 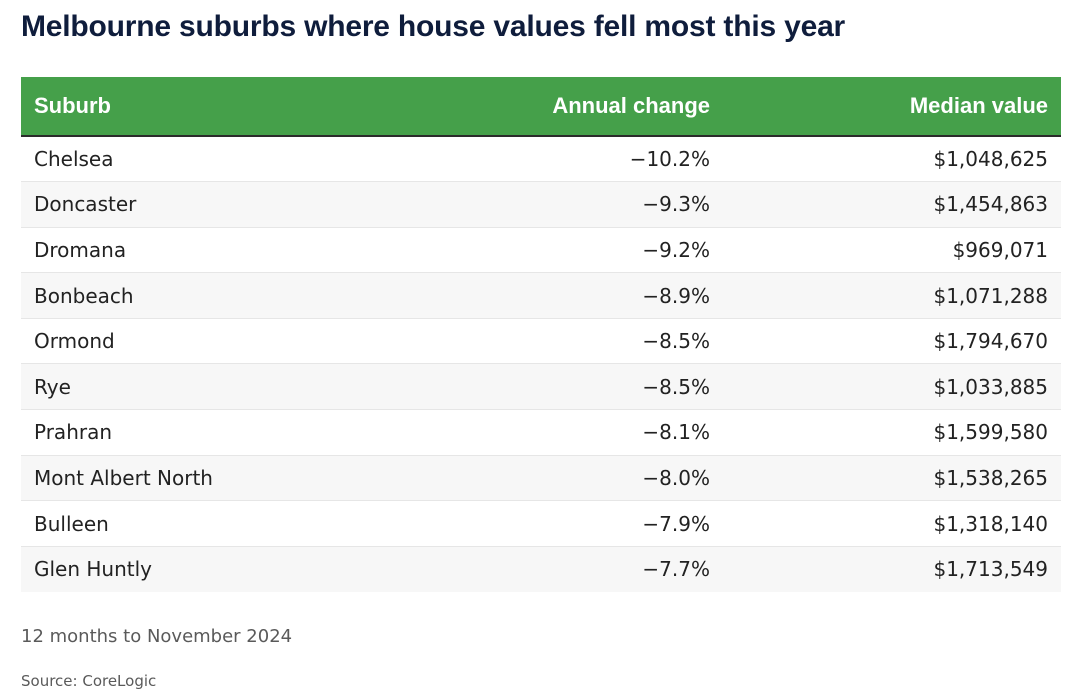 What do you see at coordinates (157, 636) in the screenshot?
I see `footnote: 12 months to November 2024` at bounding box center [157, 636].